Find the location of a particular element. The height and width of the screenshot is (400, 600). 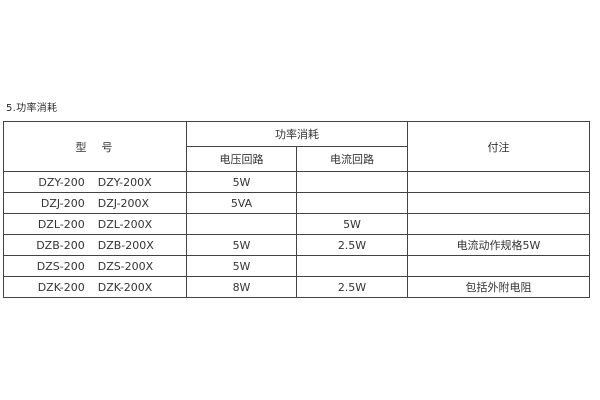

table-row-dzy: DZY-200 DZY-200X 5W is located at coordinates (296, 182).